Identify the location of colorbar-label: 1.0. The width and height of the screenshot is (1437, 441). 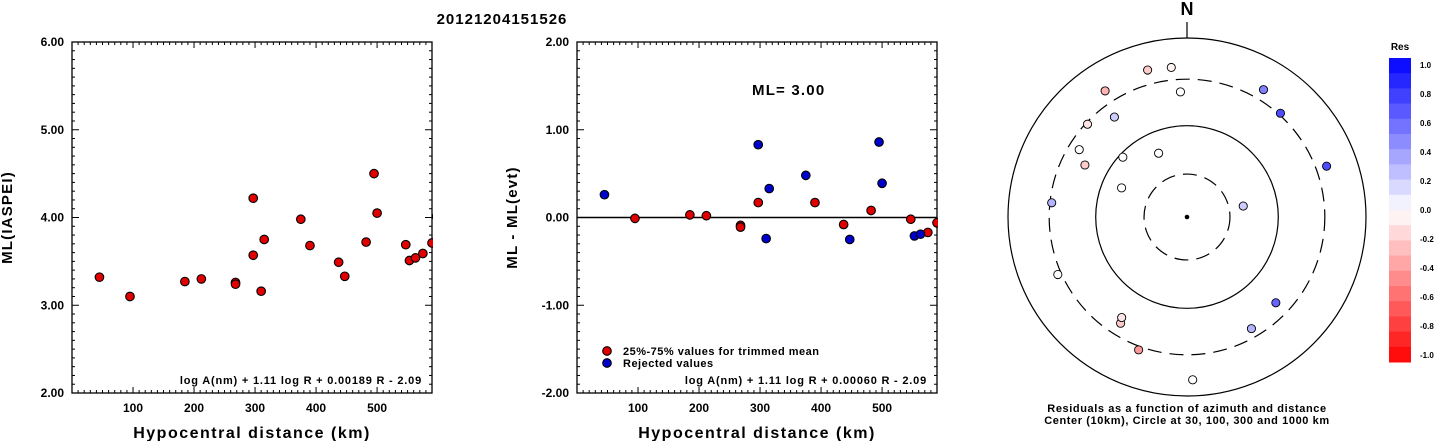
(1426, 65).